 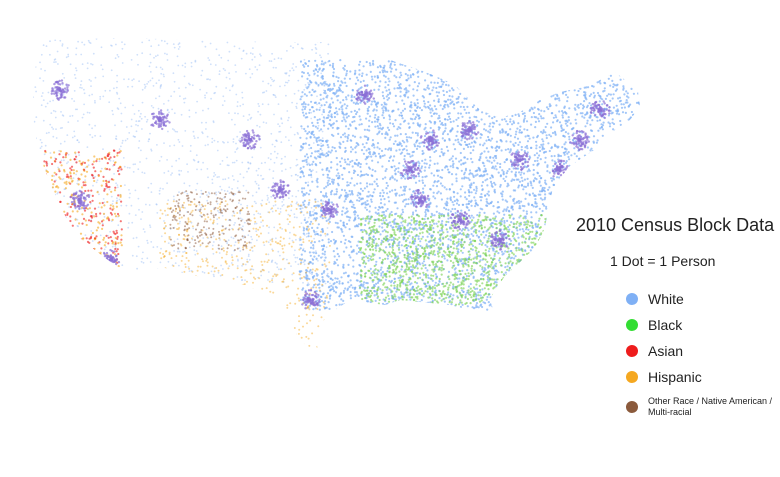 I want to click on legend-item-asian: Asian, so click(x=703, y=351).